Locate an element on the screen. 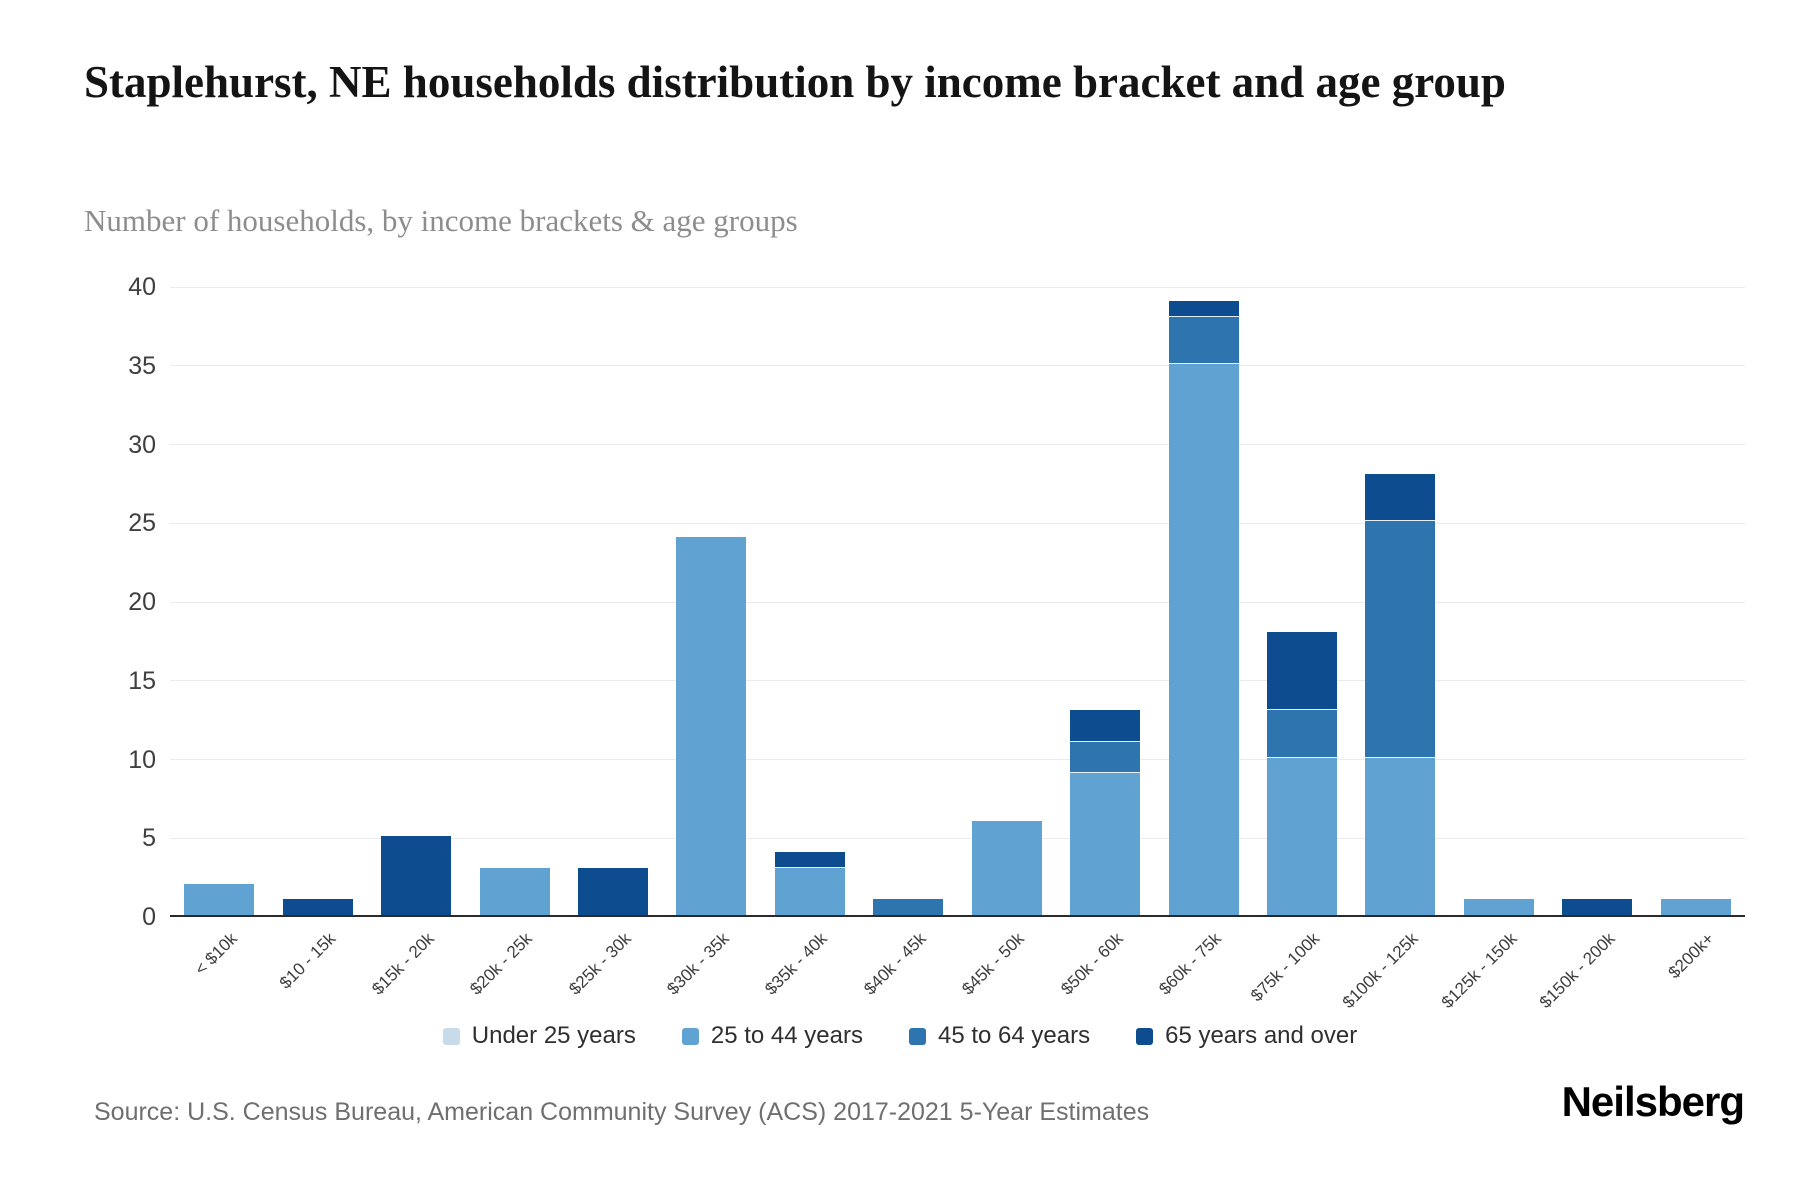  legend-label: 65 years and over is located at coordinates (1261, 1035).